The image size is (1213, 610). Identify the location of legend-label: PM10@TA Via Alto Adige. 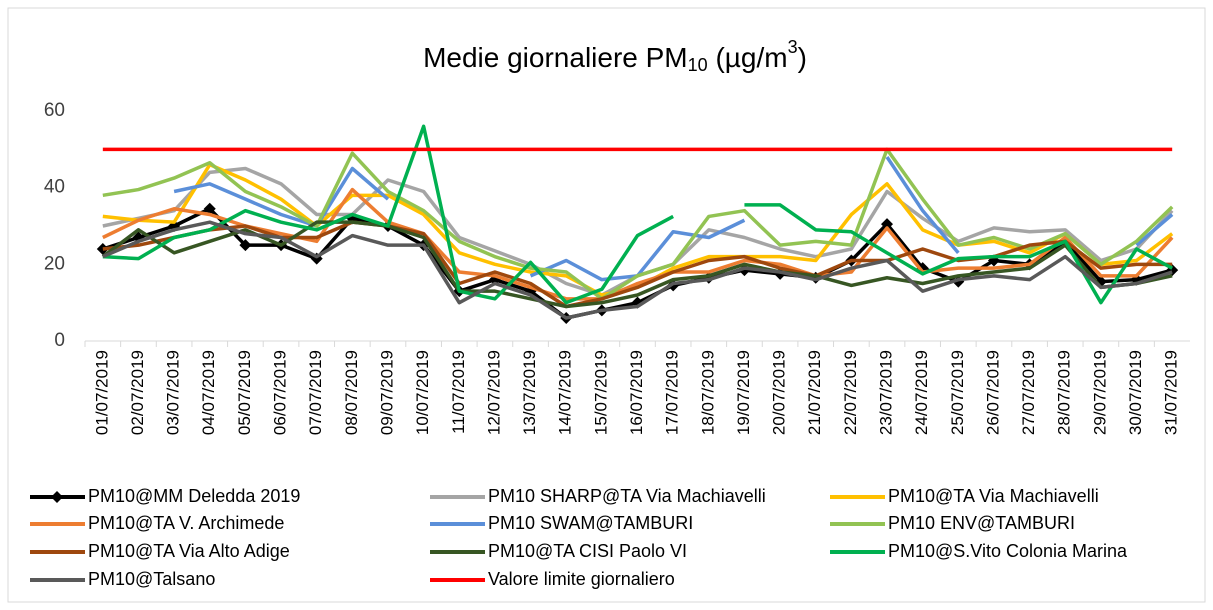
(189, 551).